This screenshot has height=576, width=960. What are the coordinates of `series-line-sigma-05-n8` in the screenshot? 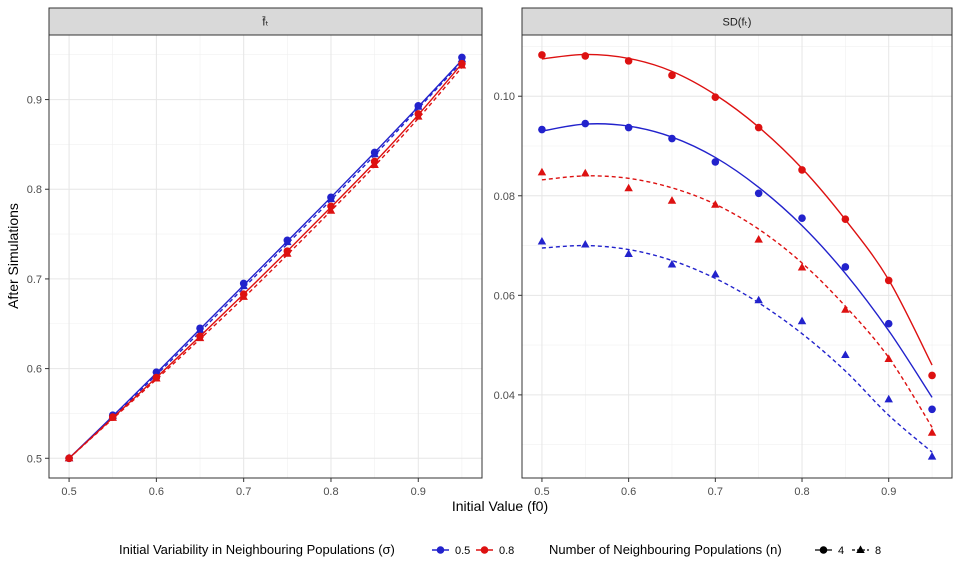 It's located at (737, 348).